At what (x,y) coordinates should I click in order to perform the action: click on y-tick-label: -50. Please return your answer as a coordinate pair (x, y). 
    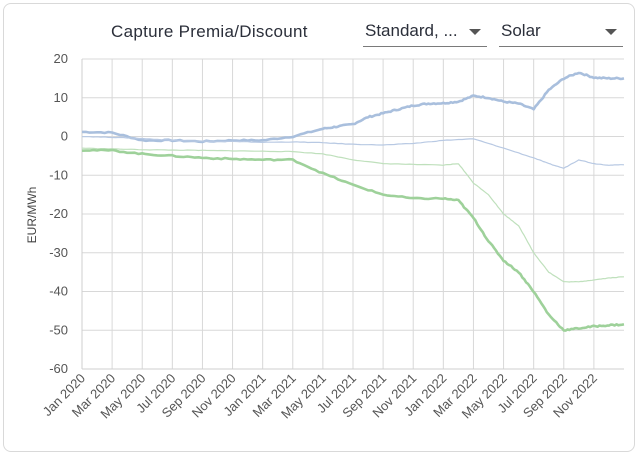
    Looking at the image, I should click on (58, 329).